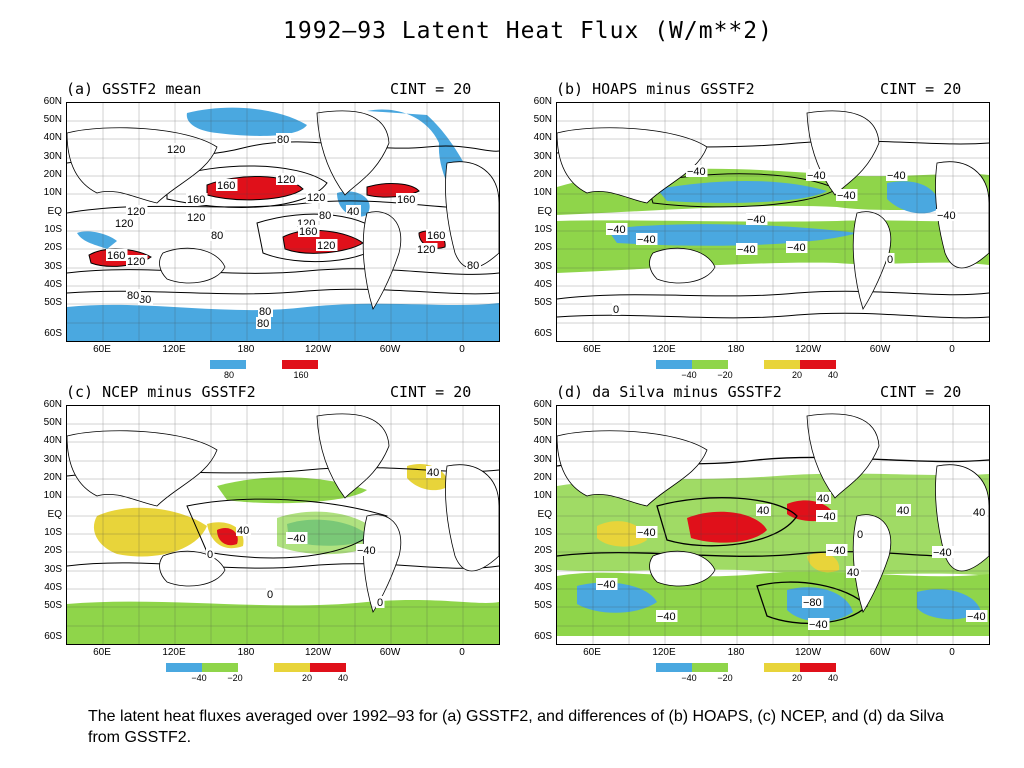 This screenshot has width=1024, height=768. I want to click on legend-tick: 40, so click(832, 375).